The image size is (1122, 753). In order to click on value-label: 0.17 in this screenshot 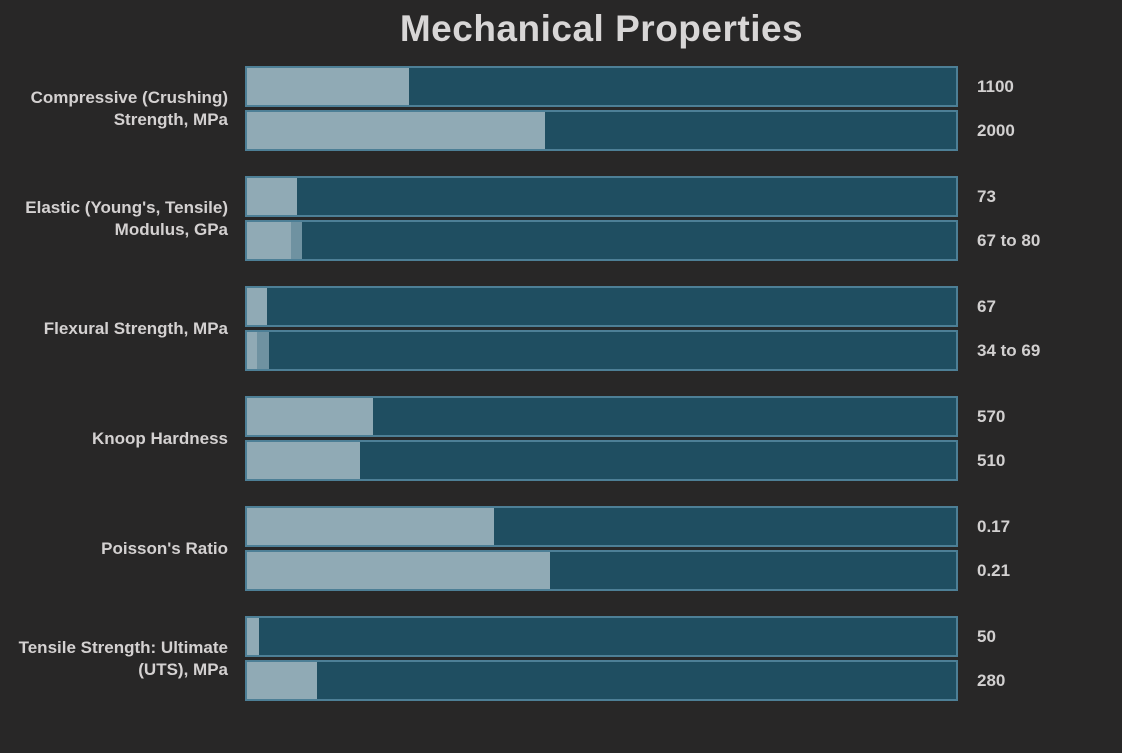, I will do `click(994, 526)`.